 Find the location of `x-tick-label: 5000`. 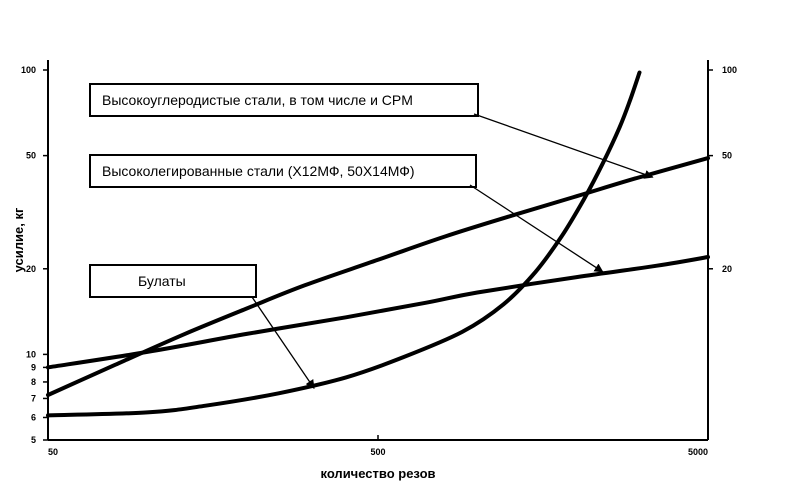

x-tick-label: 5000 is located at coordinates (698, 452).